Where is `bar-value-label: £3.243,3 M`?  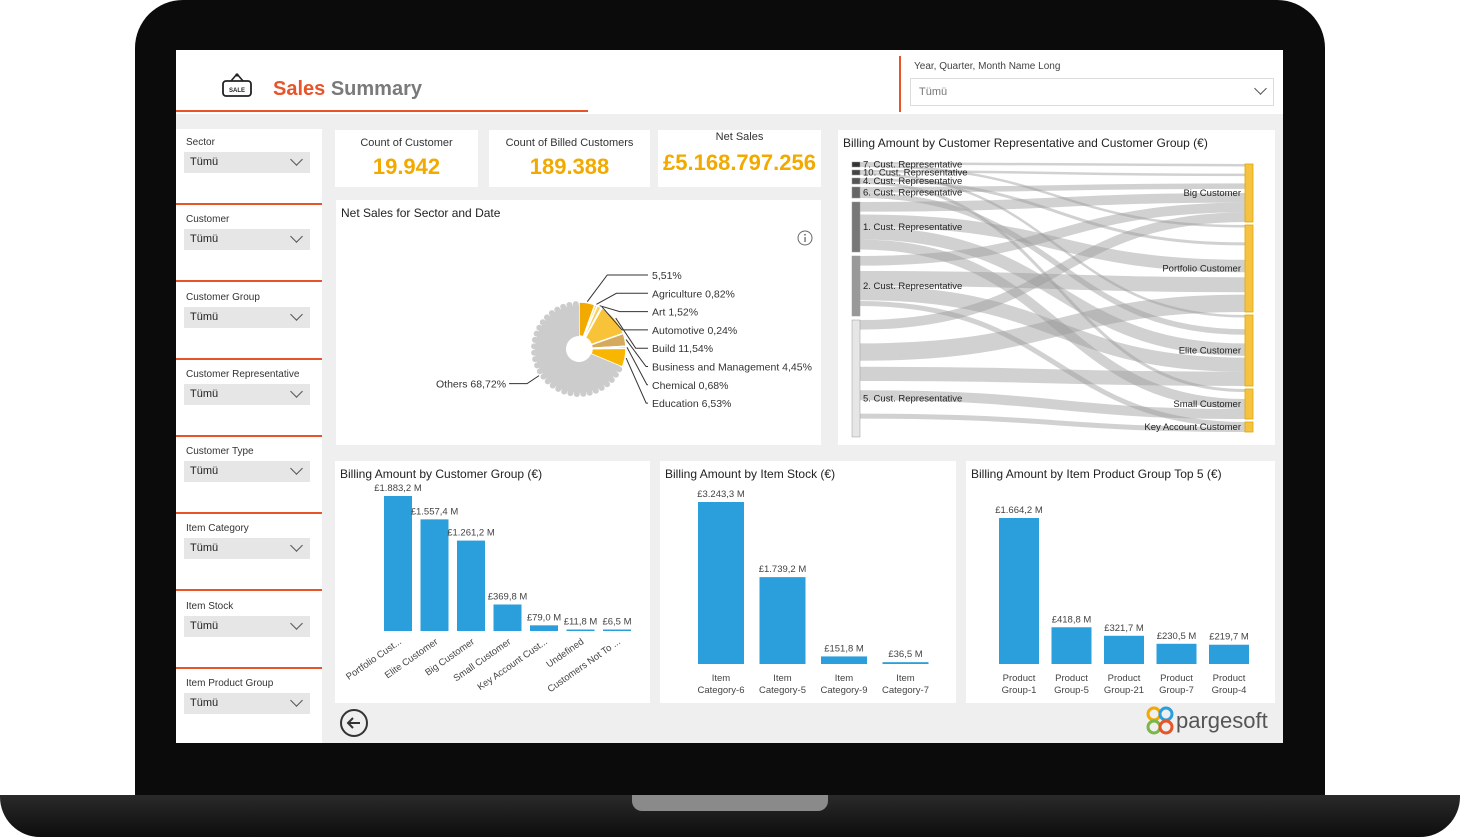 bar-value-label: £3.243,3 M is located at coordinates (721, 494).